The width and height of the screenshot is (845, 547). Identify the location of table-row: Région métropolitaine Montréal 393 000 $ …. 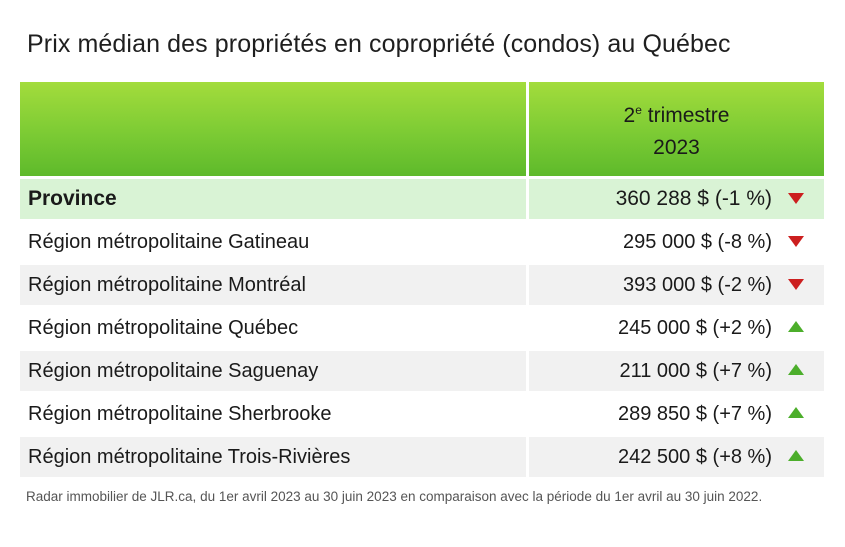
(422, 283).